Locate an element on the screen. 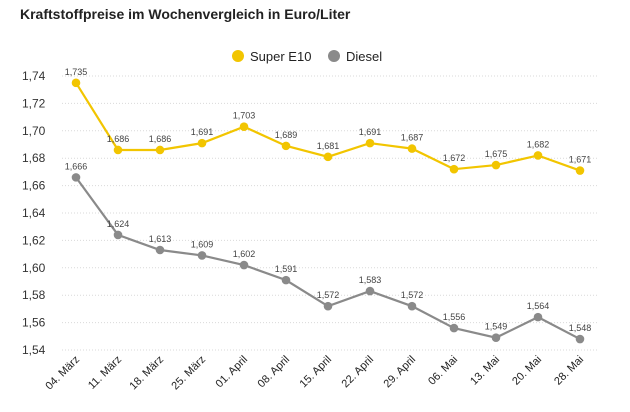 The height and width of the screenshot is (412, 630). legend-label: Super E10 is located at coordinates (280, 56).